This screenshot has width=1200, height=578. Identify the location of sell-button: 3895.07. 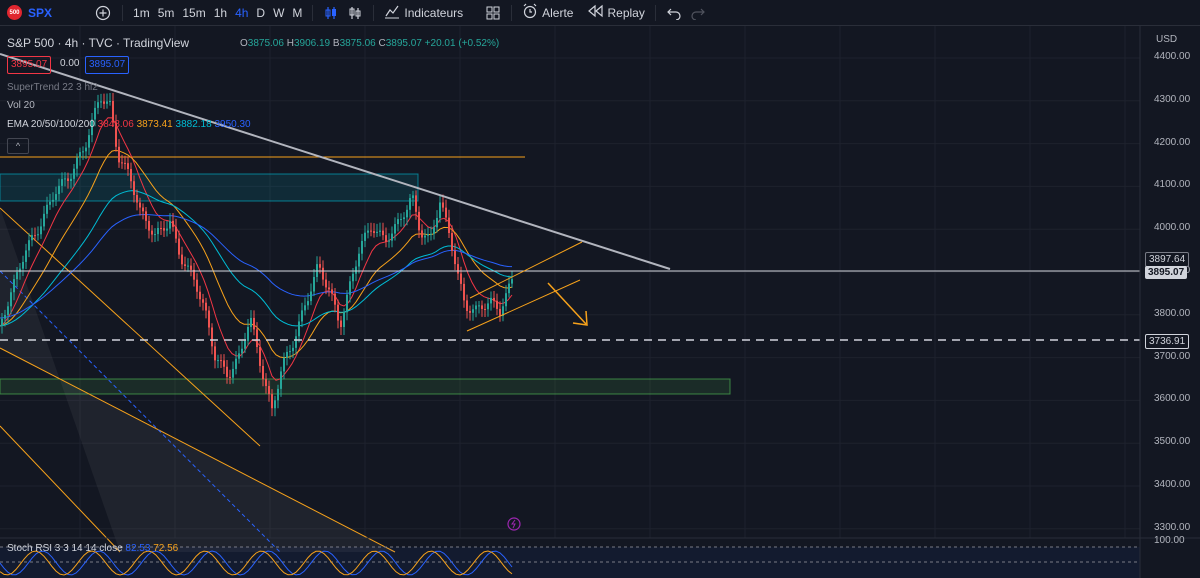
(29, 65).